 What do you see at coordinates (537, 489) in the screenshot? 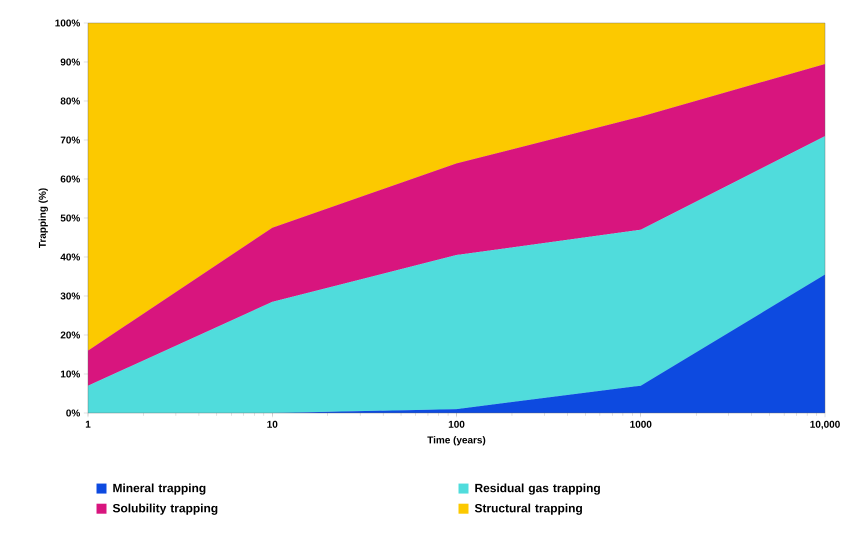
I see `legend-label: Residual gas trapping` at bounding box center [537, 489].